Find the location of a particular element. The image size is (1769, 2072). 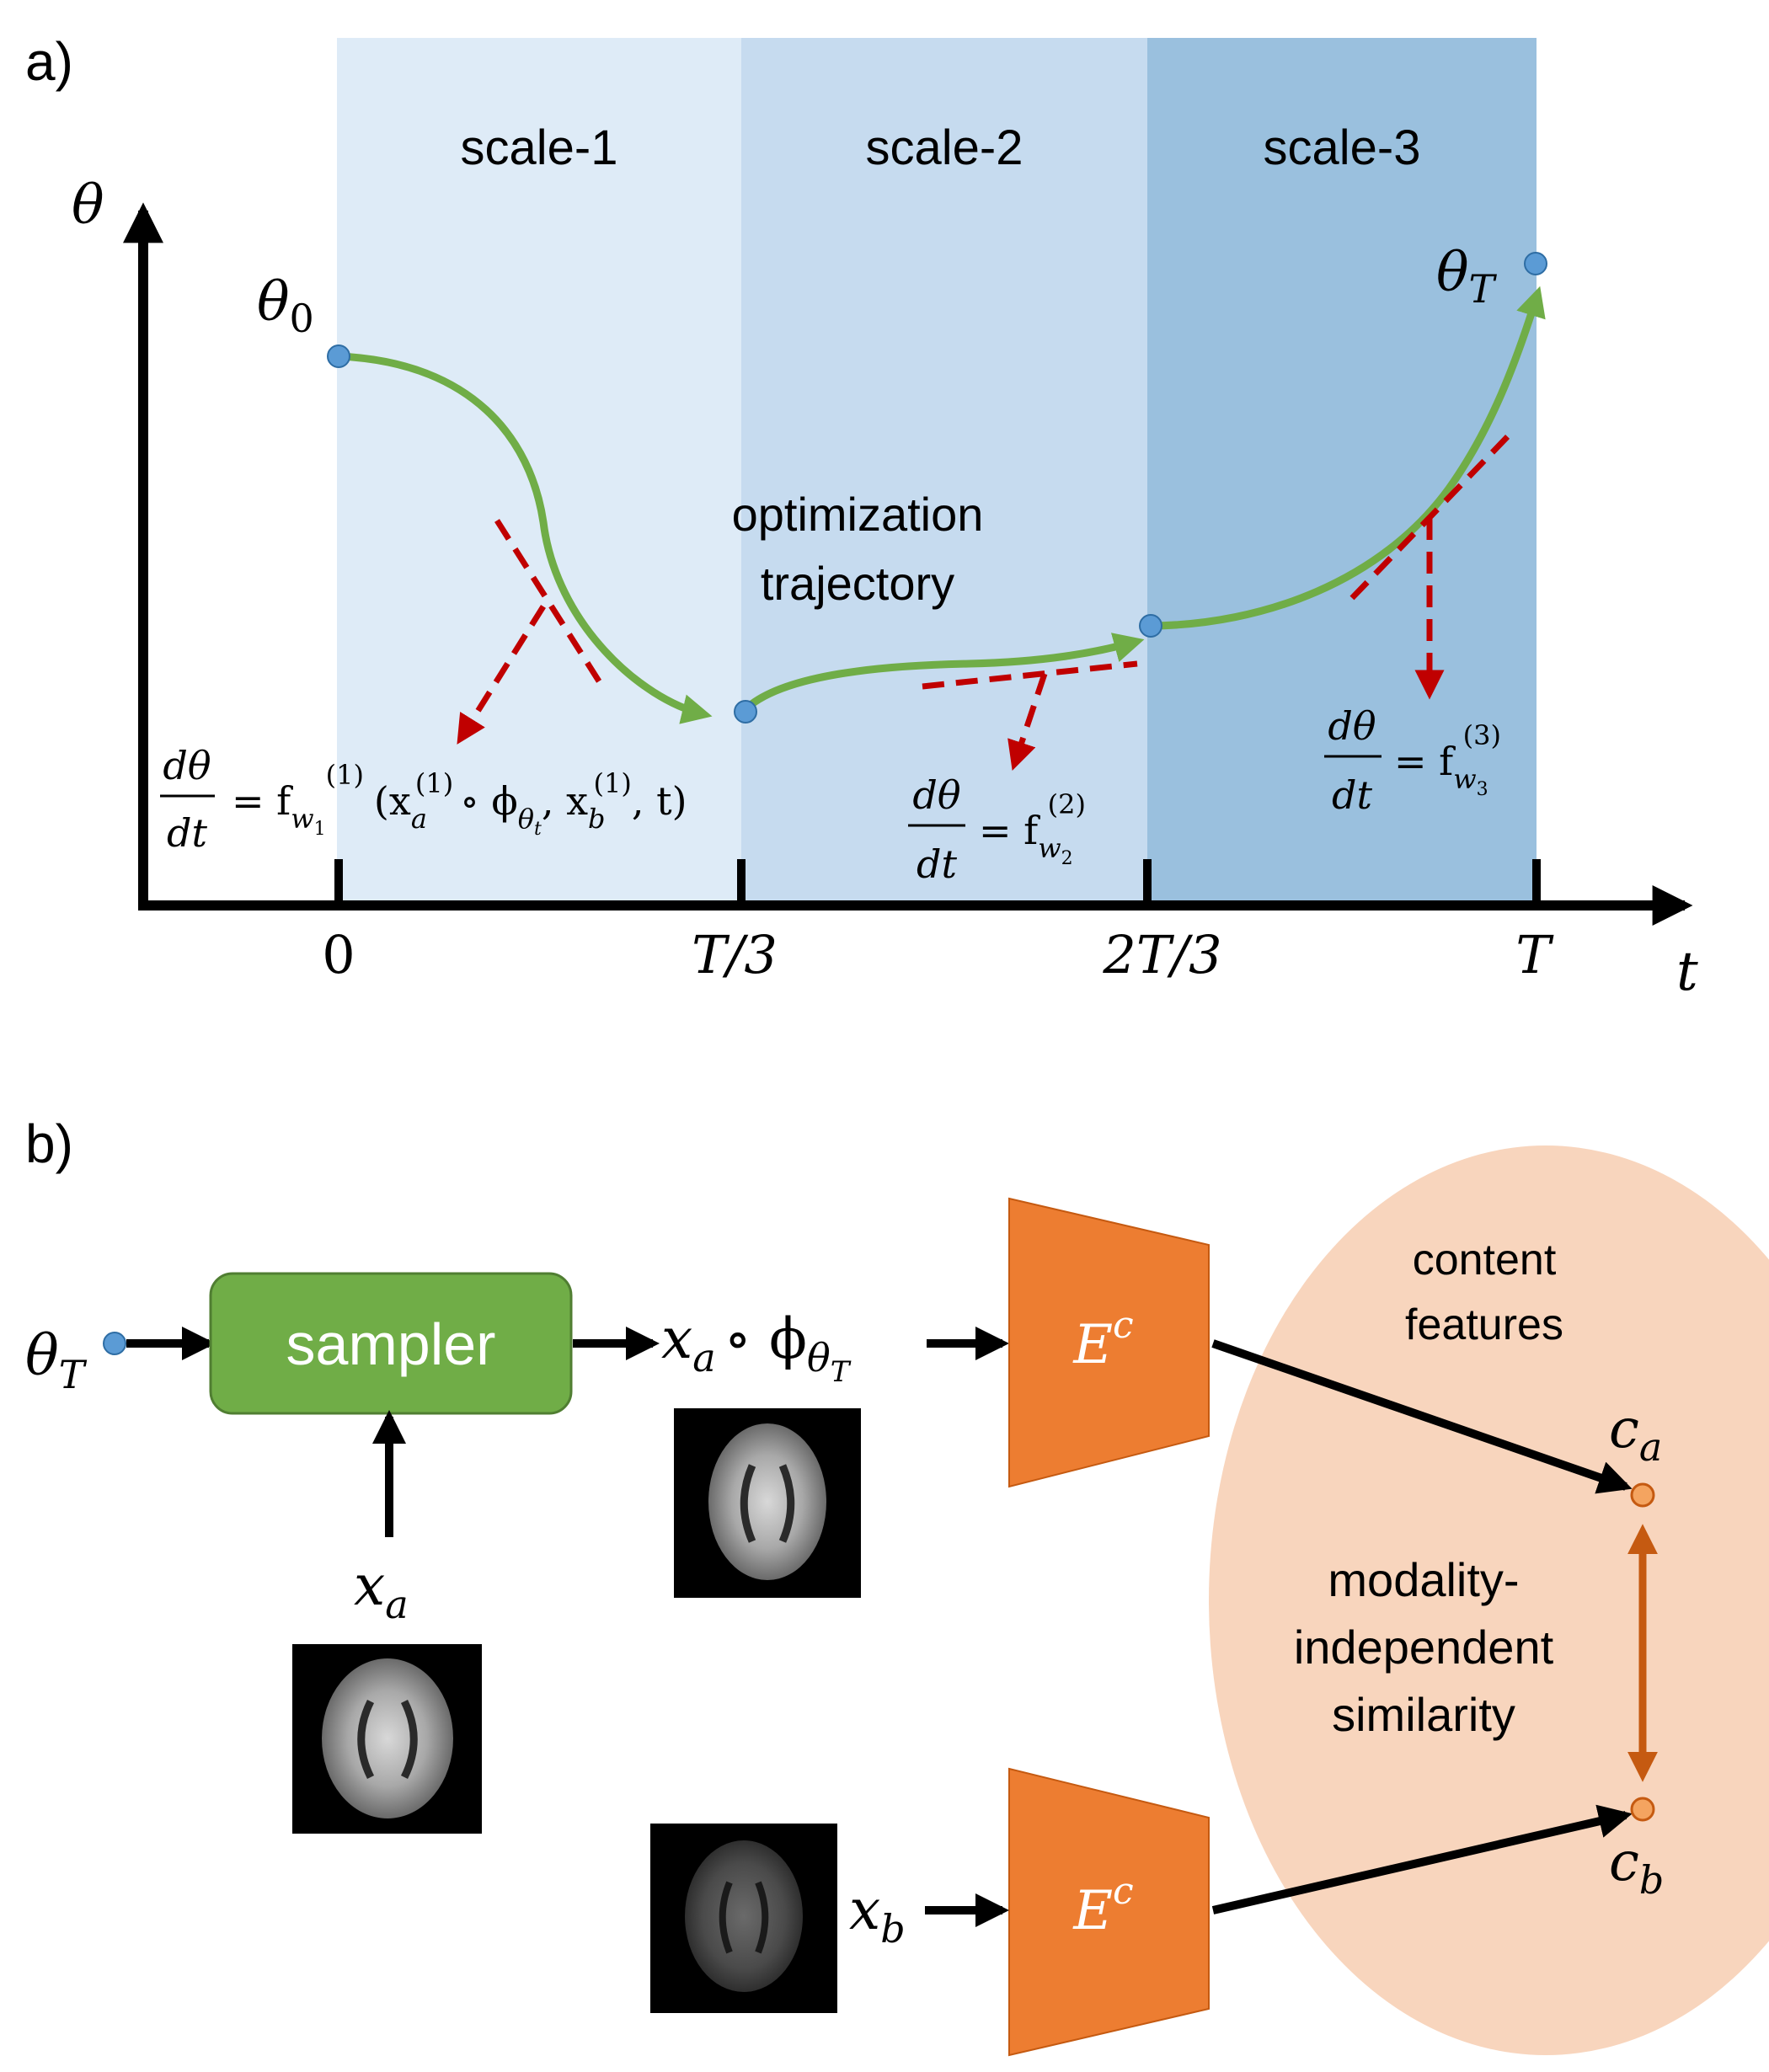

equation-scale-2: dθ dt = fw2(2) is located at coordinates (997, 829).